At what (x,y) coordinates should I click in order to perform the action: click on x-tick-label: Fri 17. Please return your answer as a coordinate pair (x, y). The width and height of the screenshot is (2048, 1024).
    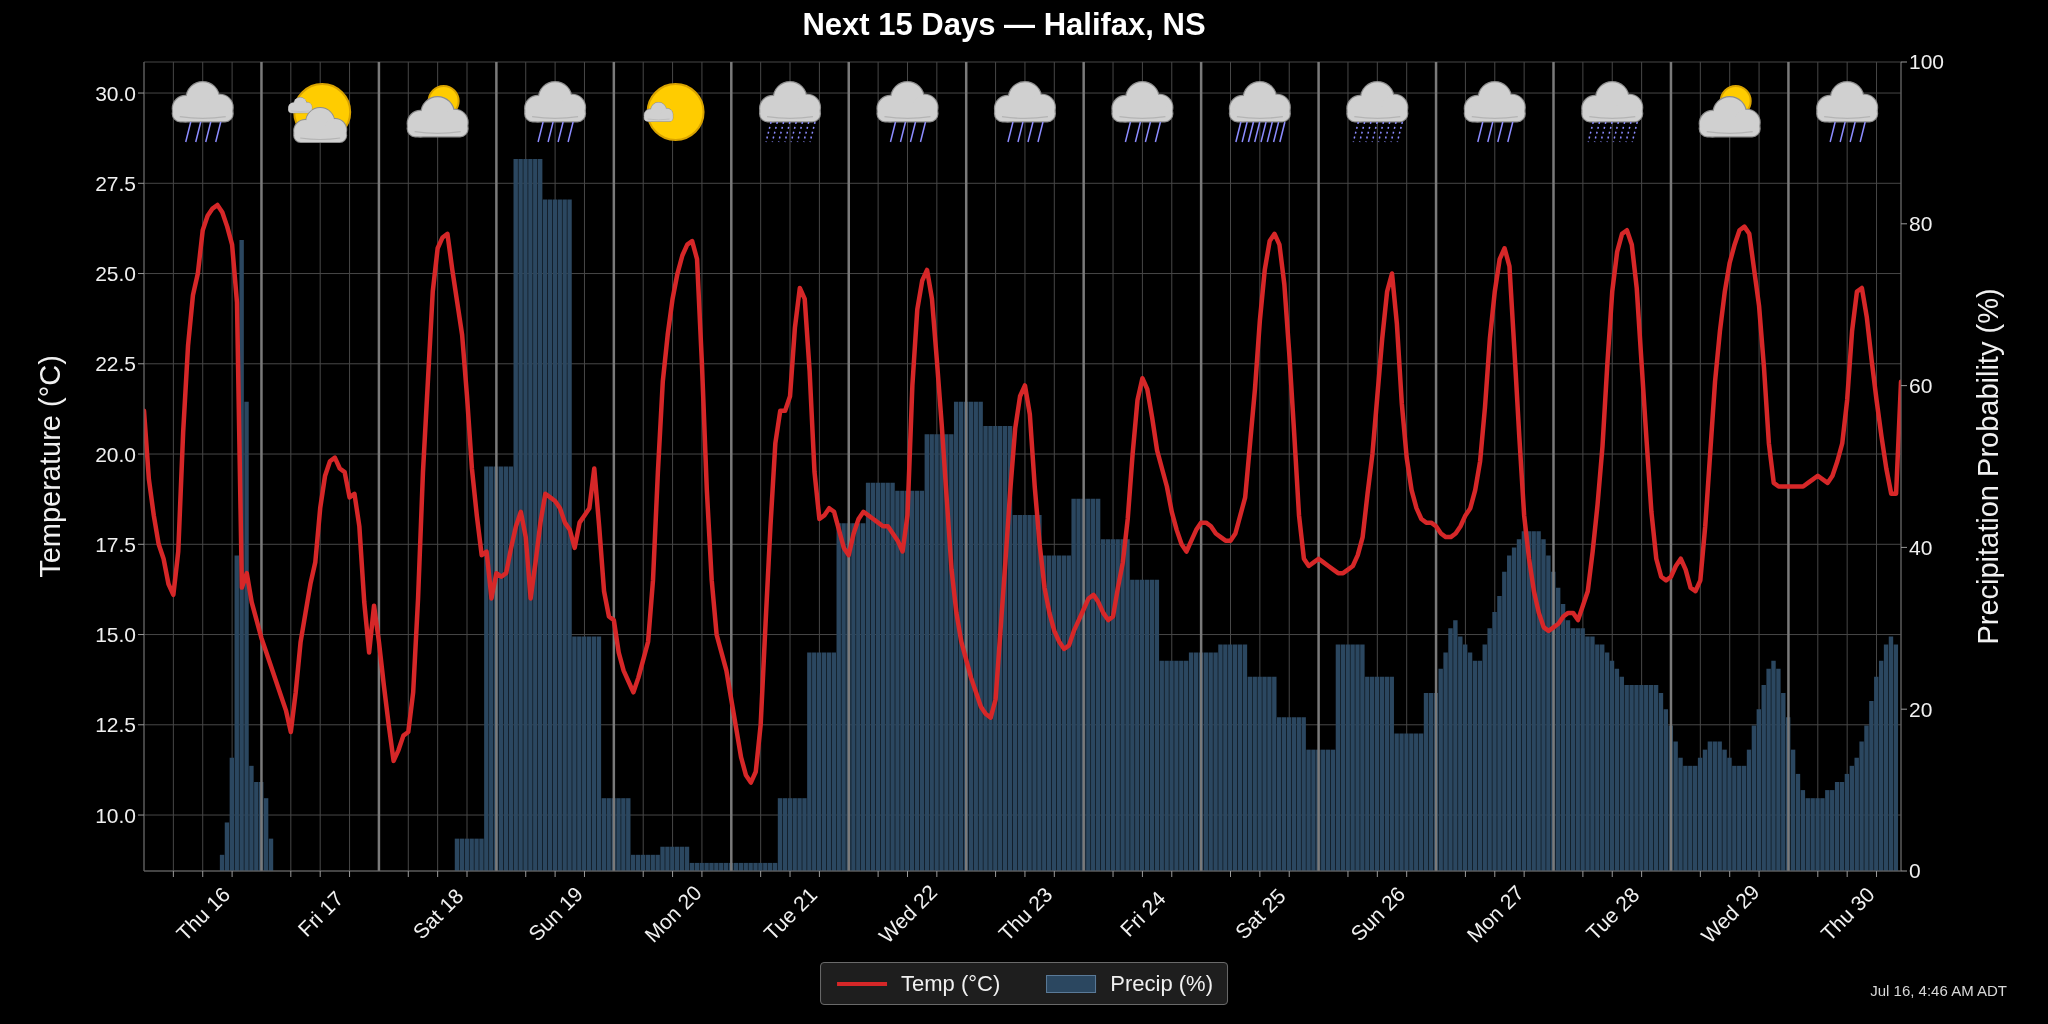
    Looking at the image, I should click on (320, 913).